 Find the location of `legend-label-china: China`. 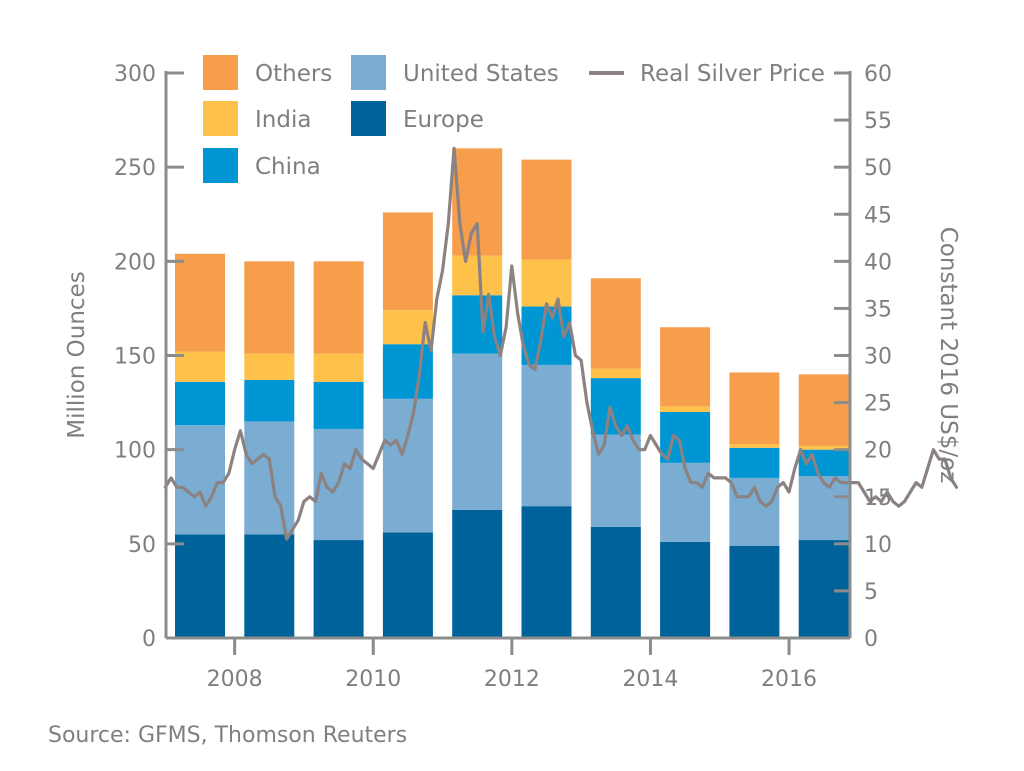

legend-label-china: China is located at coordinates (288, 167).